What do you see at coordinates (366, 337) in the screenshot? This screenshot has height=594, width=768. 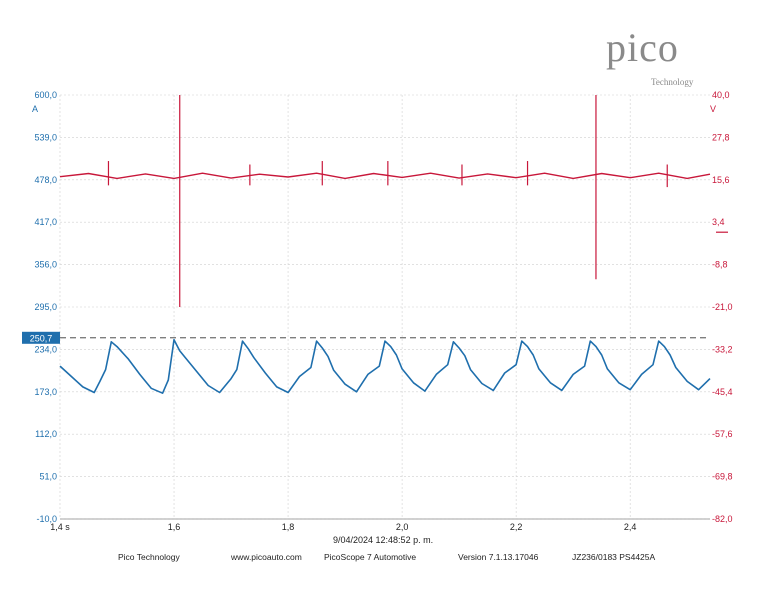 I see `reference-line: 250,7` at bounding box center [366, 337].